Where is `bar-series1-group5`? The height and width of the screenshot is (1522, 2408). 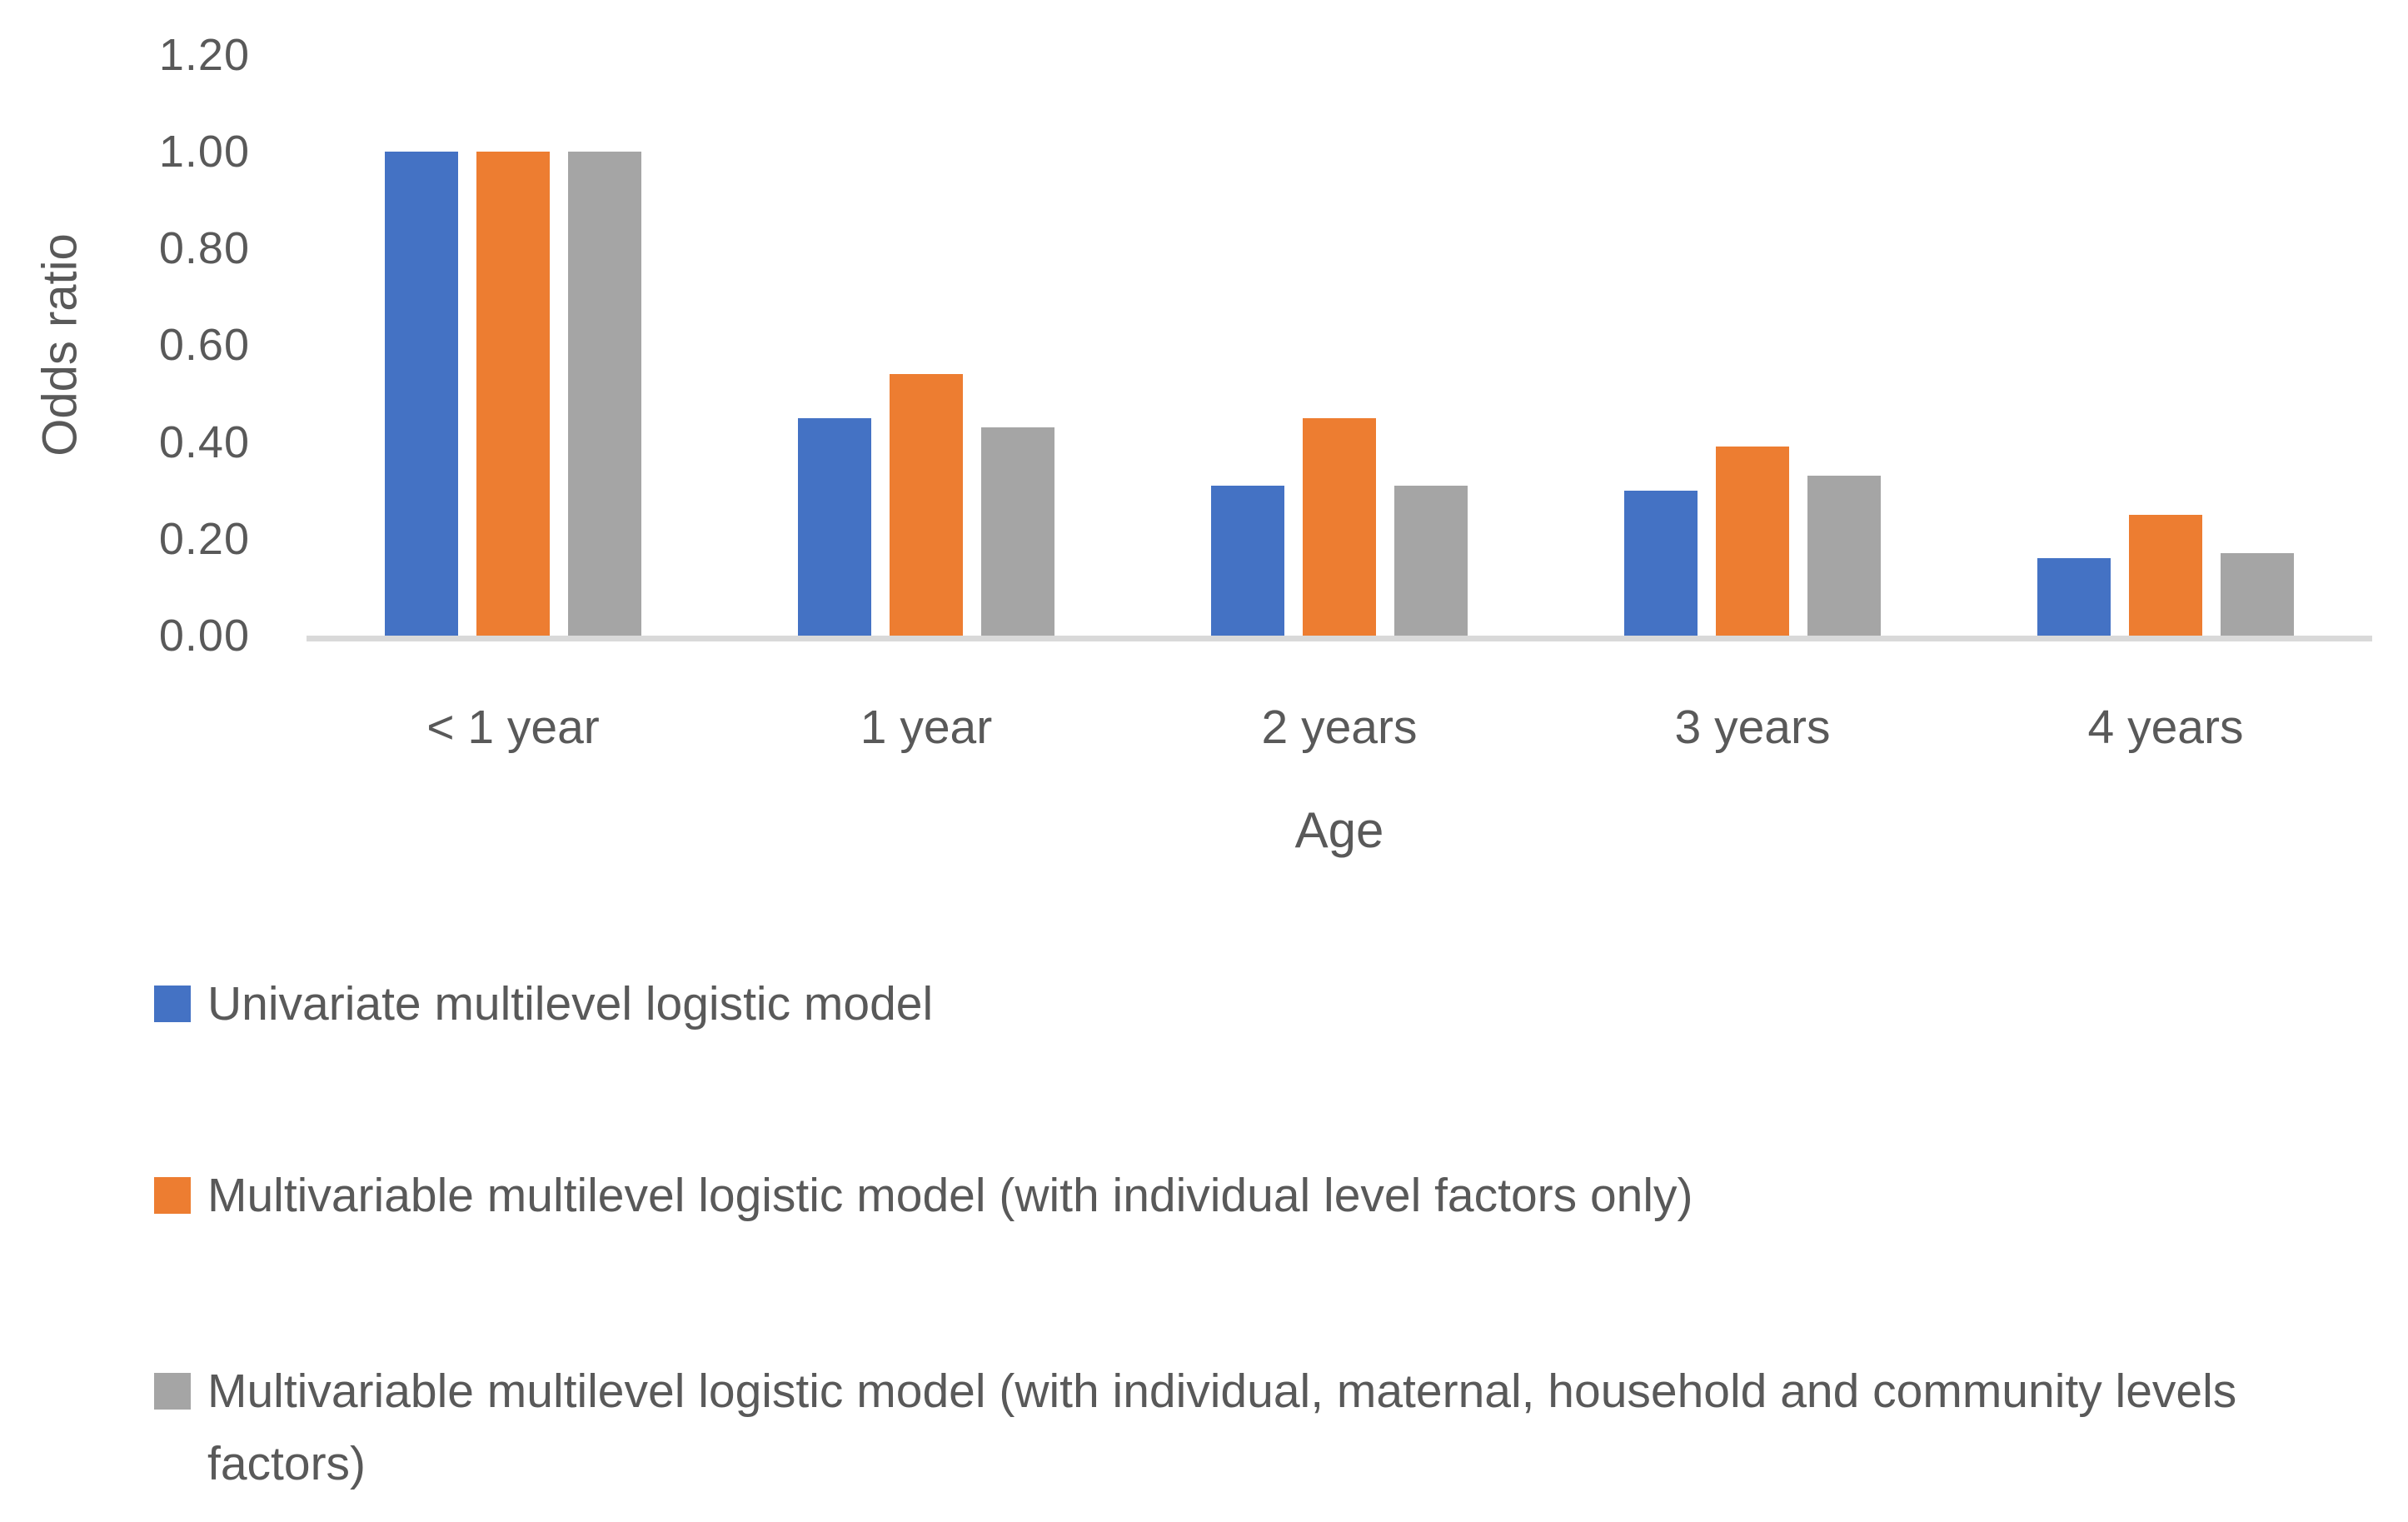
bar-series1-group5 is located at coordinates (2074, 597).